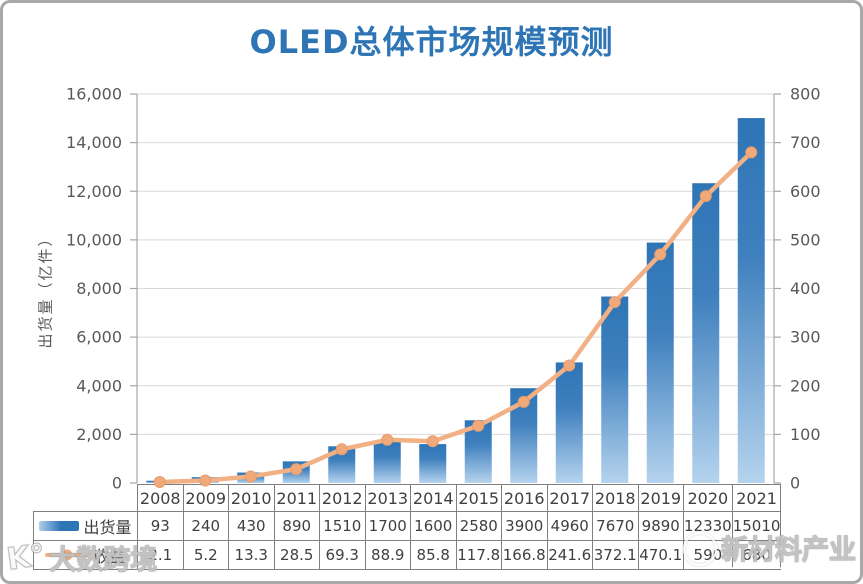 The width and height of the screenshot is (863, 584). Describe the element at coordinates (708, 498) in the screenshot. I see `year-header-cell: 2020` at that location.